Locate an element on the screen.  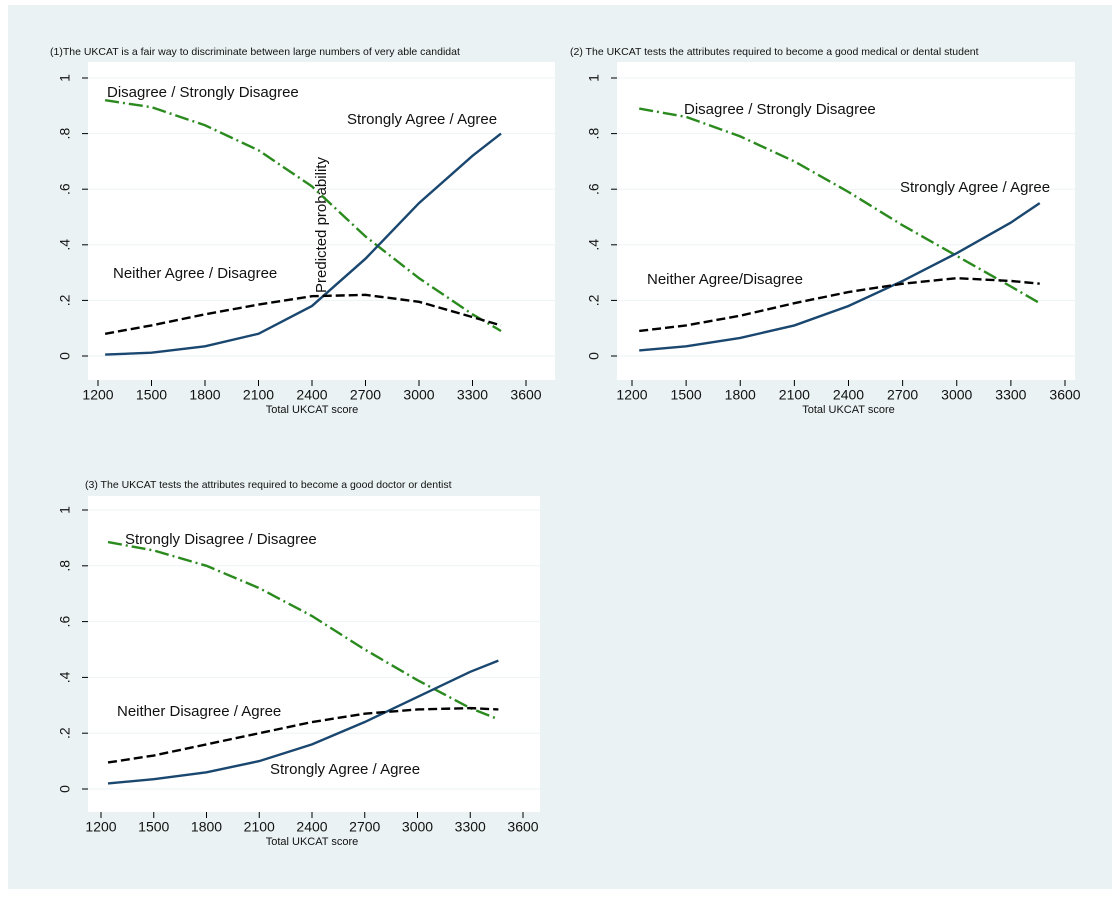
series-label: Strongly Disagree / Disagree is located at coordinates (221, 539).